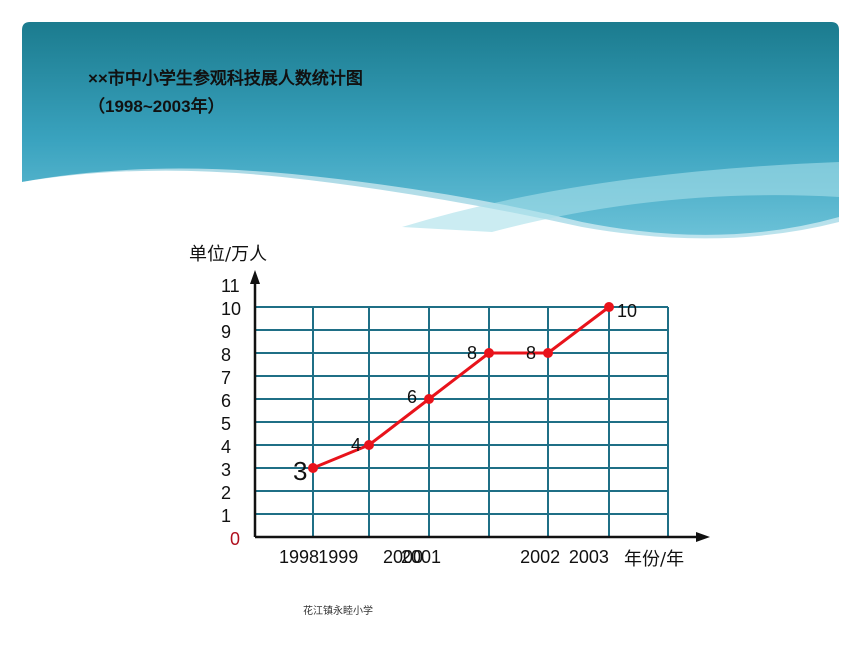  Describe the element at coordinates (226, 401) in the screenshot. I see `y-tick-label: 6` at that location.